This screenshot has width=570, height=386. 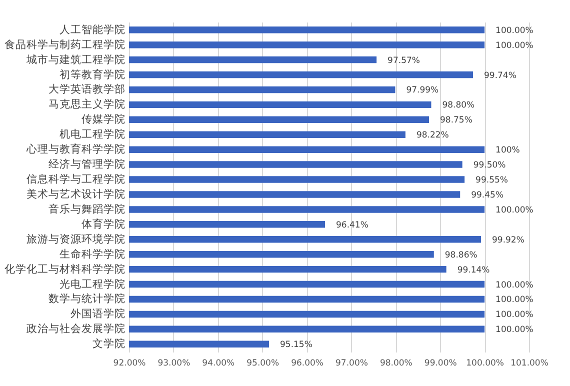 I want to click on data-label: 99.92%, so click(x=508, y=240).